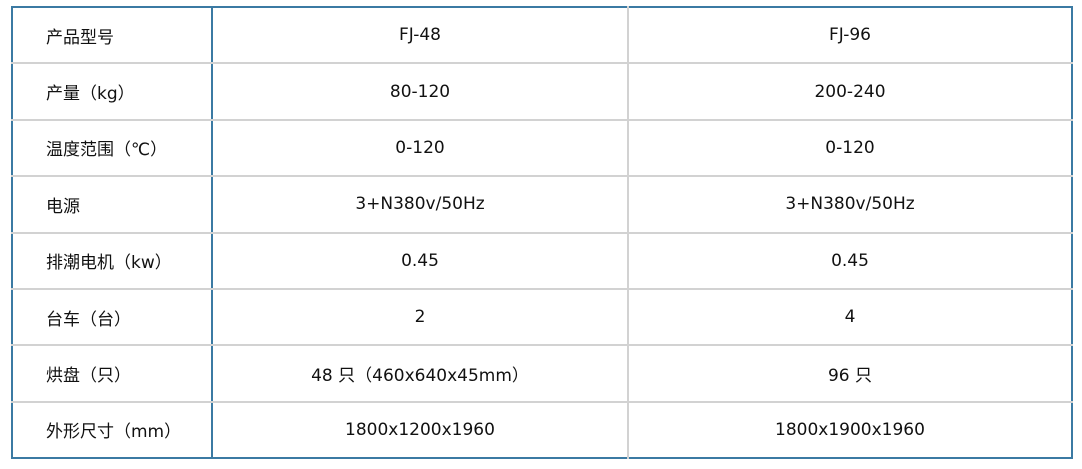 The width and height of the screenshot is (1082, 469). I want to click on table-row: 产品型号 FJ-48 FJ-96, so click(542, 36).